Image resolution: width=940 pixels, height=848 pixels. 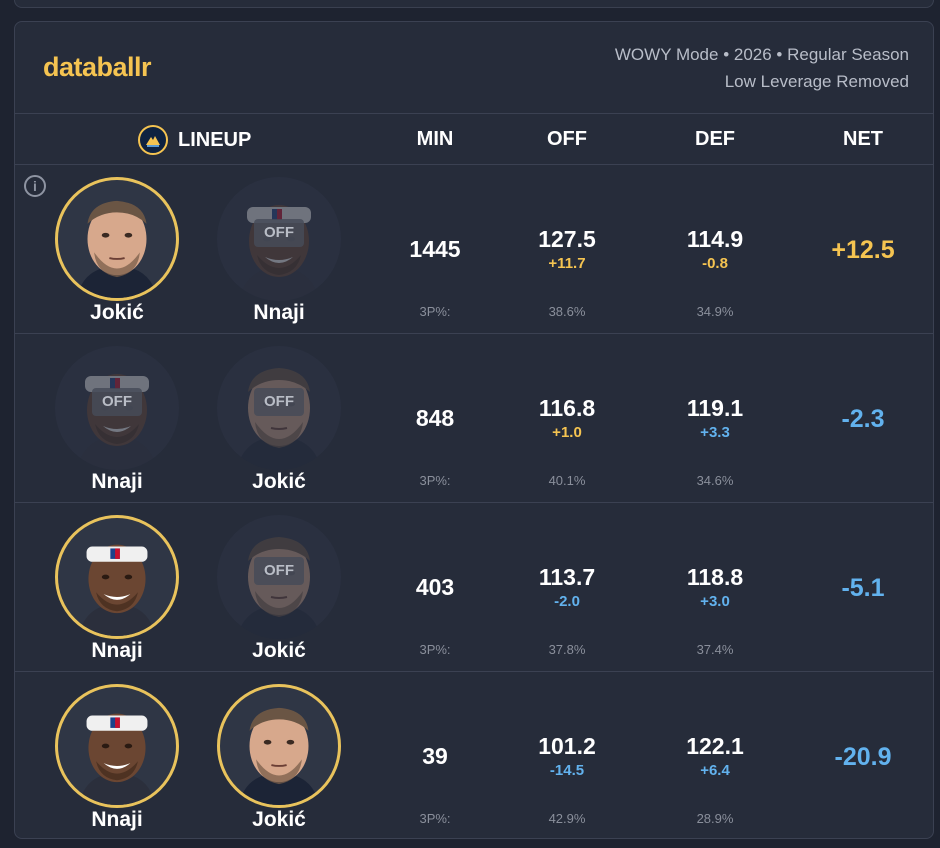 I want to click on def-rating-delta: -0.8, so click(x=715, y=263).